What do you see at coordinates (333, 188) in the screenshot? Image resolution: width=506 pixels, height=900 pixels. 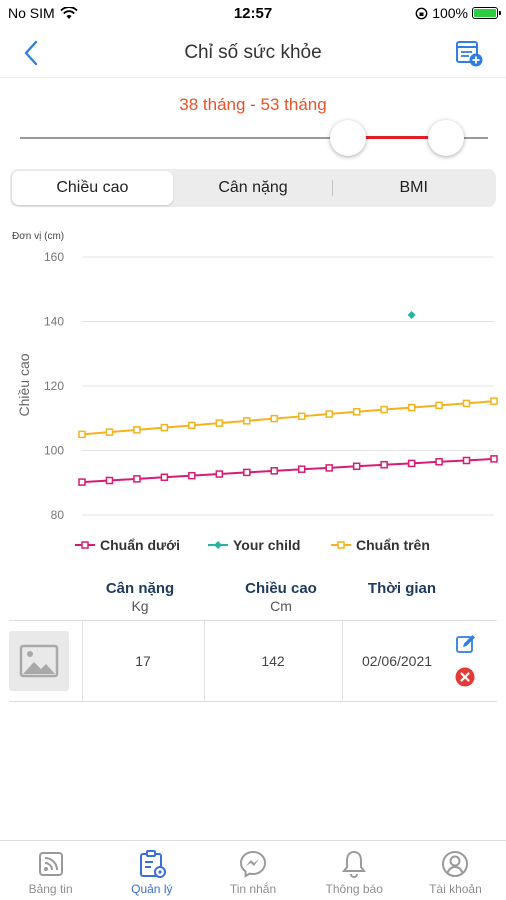 I see `tab-divider` at bounding box center [333, 188].